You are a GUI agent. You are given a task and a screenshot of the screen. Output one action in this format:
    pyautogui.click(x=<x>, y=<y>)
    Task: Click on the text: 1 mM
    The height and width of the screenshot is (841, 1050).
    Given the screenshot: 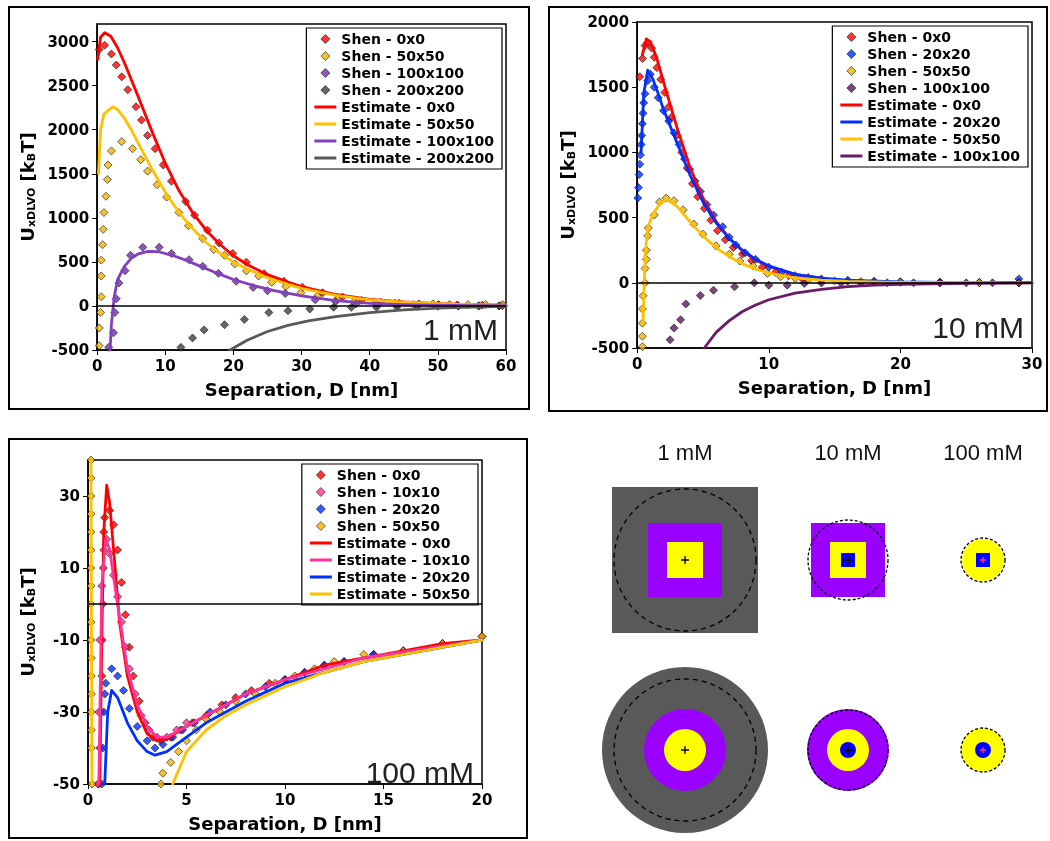 What is the action you would take?
    pyautogui.click(x=685, y=453)
    